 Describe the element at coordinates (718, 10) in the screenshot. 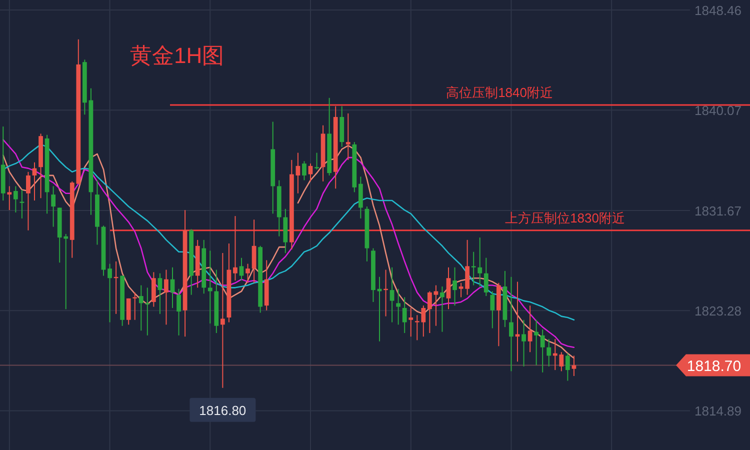

I see `ytick: 1848.46` at that location.